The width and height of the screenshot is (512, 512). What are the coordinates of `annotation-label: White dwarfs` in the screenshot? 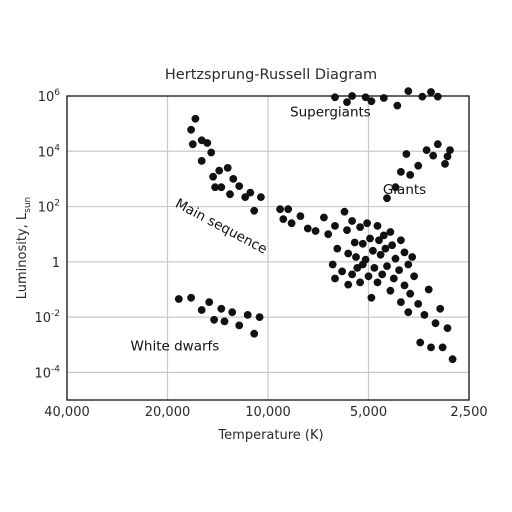 It's located at (175, 346).